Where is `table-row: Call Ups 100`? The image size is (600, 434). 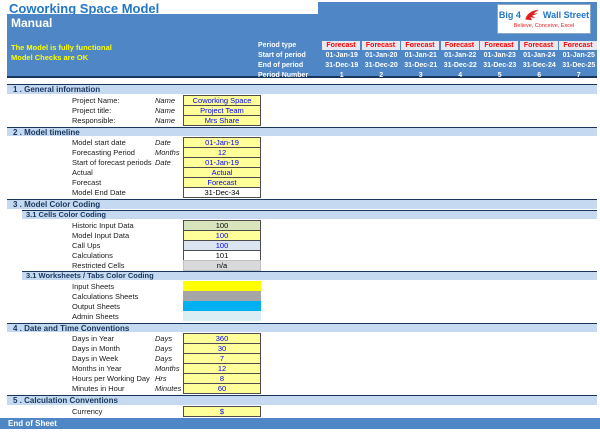 table-row: Call Ups 100 is located at coordinates (300, 245).